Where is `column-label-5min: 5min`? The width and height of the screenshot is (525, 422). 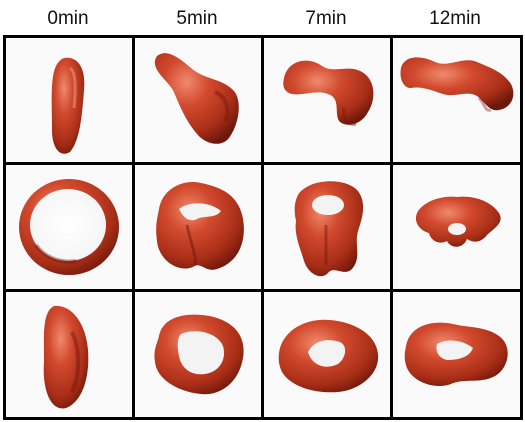 column-label-5min: 5min is located at coordinates (197, 18).